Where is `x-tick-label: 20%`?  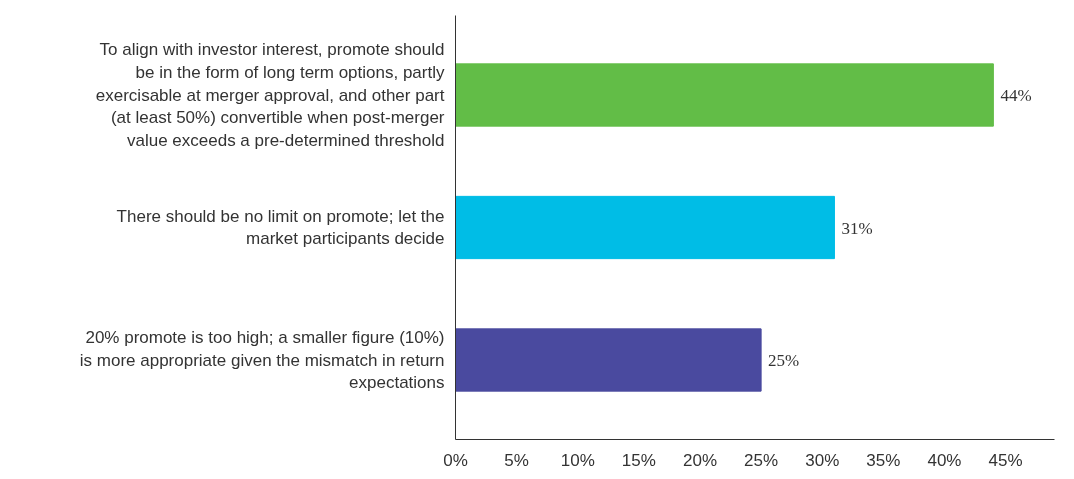
x-tick-label: 20% is located at coordinates (700, 460).